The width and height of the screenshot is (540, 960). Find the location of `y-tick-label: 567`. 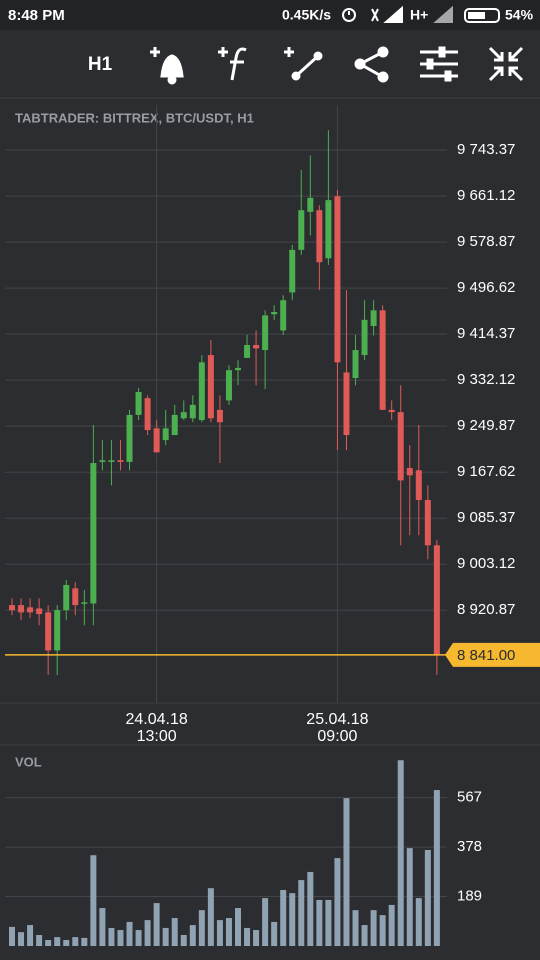

y-tick-label: 567 is located at coordinates (469, 797).